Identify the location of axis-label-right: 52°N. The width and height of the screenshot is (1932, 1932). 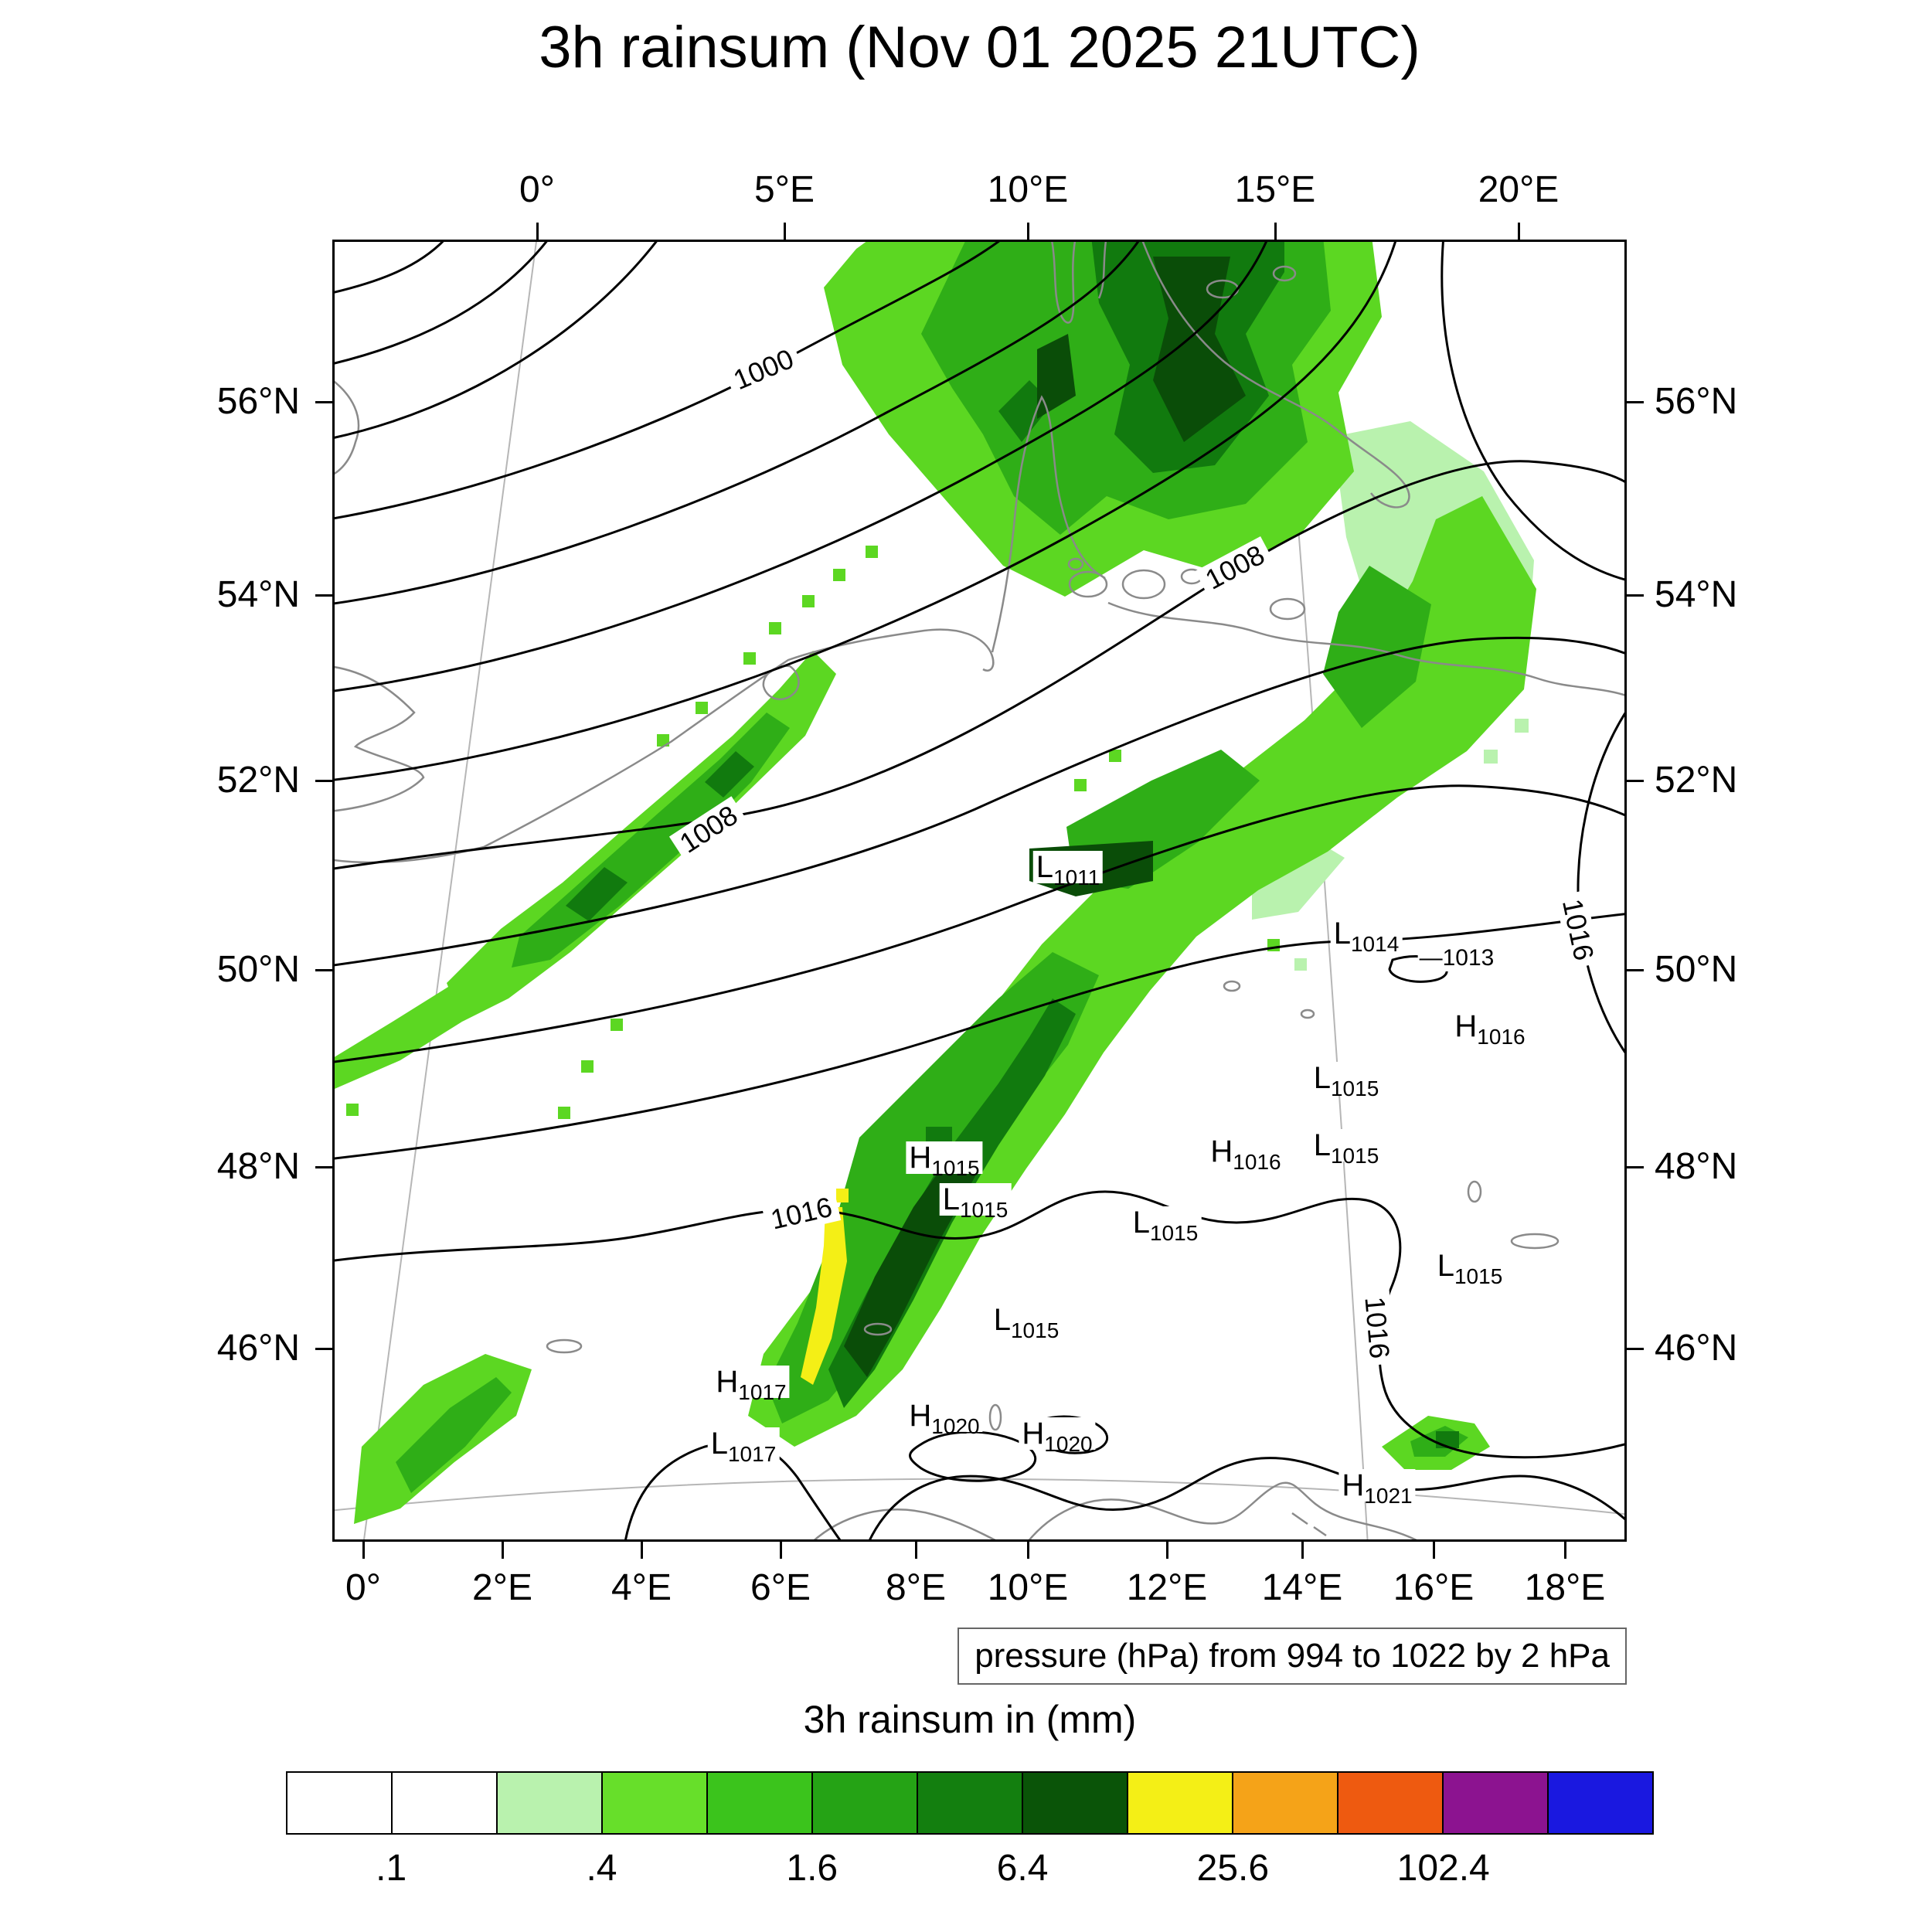
(1697, 780).